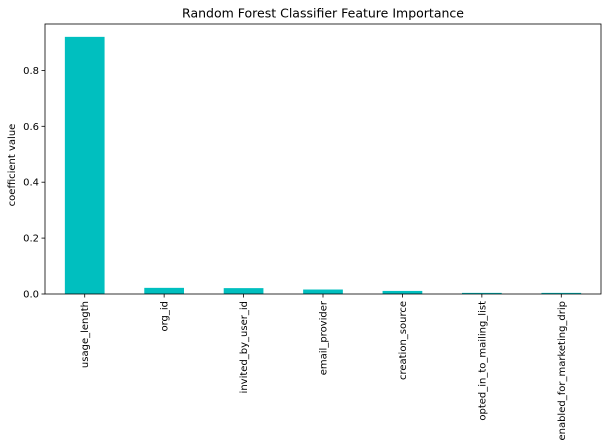 The height and width of the screenshot is (448, 609). I want to click on y-axis-ticks: 0.0 0.2 0.4 0.6 0.8, so click(34, 183).